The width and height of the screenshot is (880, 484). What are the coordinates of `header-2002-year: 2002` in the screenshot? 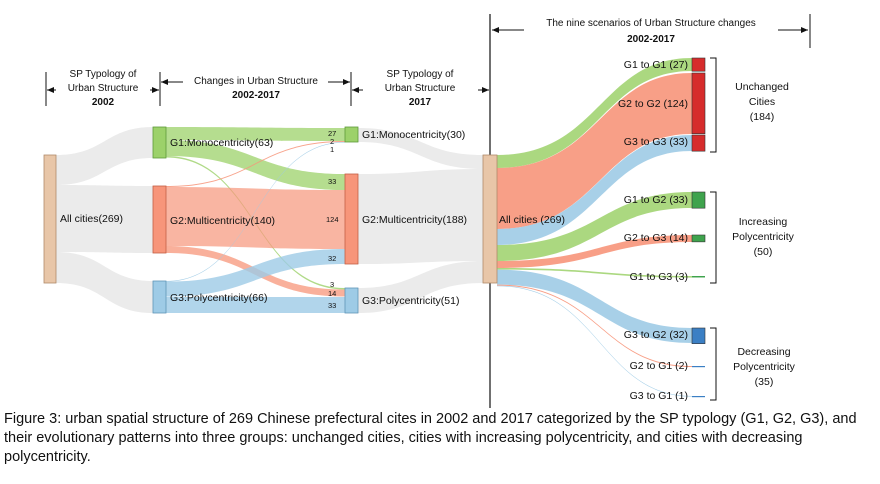 It's located at (103, 102).